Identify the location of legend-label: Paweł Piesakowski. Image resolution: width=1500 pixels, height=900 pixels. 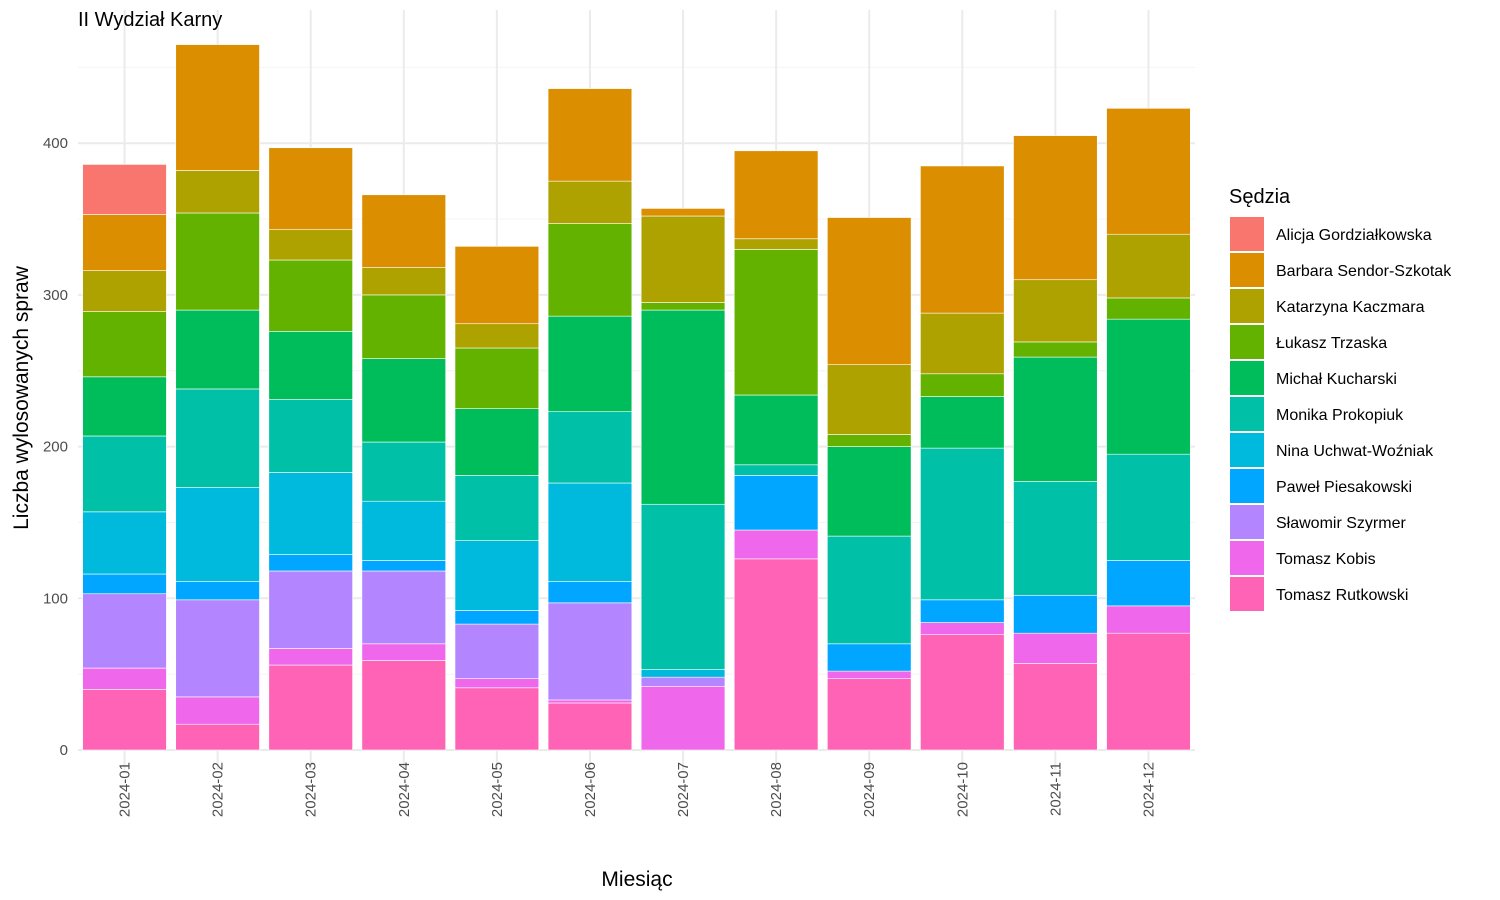
(1344, 487).